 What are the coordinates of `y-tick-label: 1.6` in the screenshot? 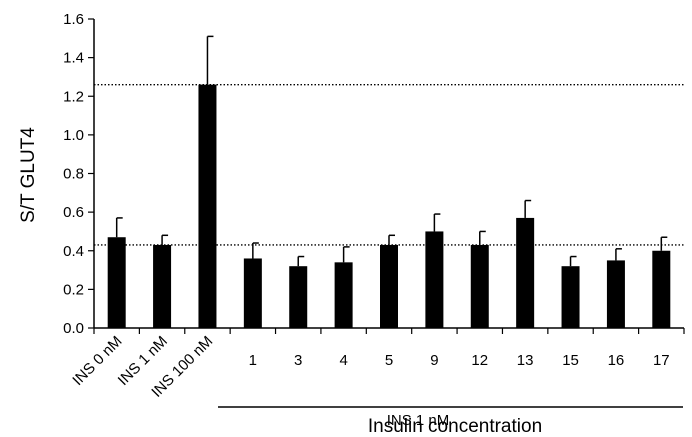 It's located at (73, 19).